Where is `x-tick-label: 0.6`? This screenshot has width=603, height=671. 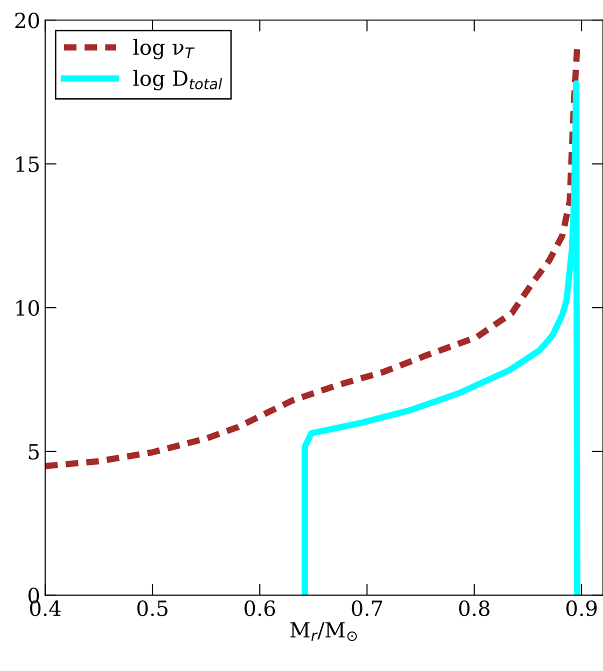 x-tick-label: 0.6 is located at coordinates (260, 608).